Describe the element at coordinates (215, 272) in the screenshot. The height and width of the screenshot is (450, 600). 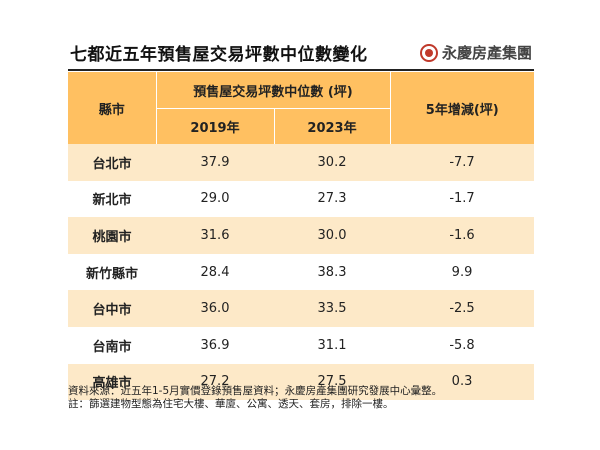
I see `cell-2019: 28.4` at that location.